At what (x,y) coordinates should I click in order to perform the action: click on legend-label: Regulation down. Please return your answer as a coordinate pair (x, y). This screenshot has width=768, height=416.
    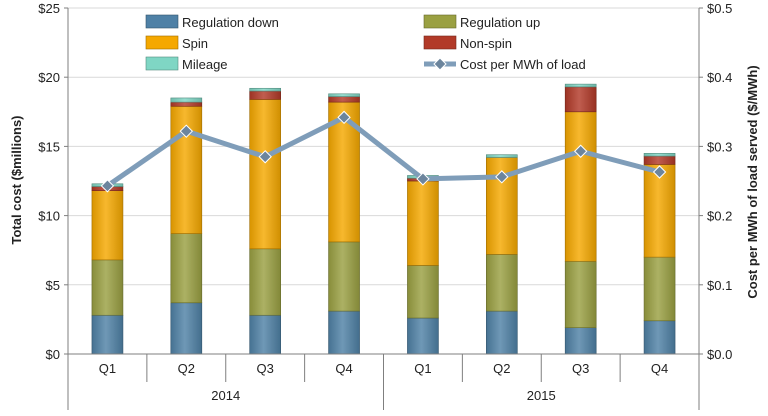
    Looking at the image, I should click on (230, 22).